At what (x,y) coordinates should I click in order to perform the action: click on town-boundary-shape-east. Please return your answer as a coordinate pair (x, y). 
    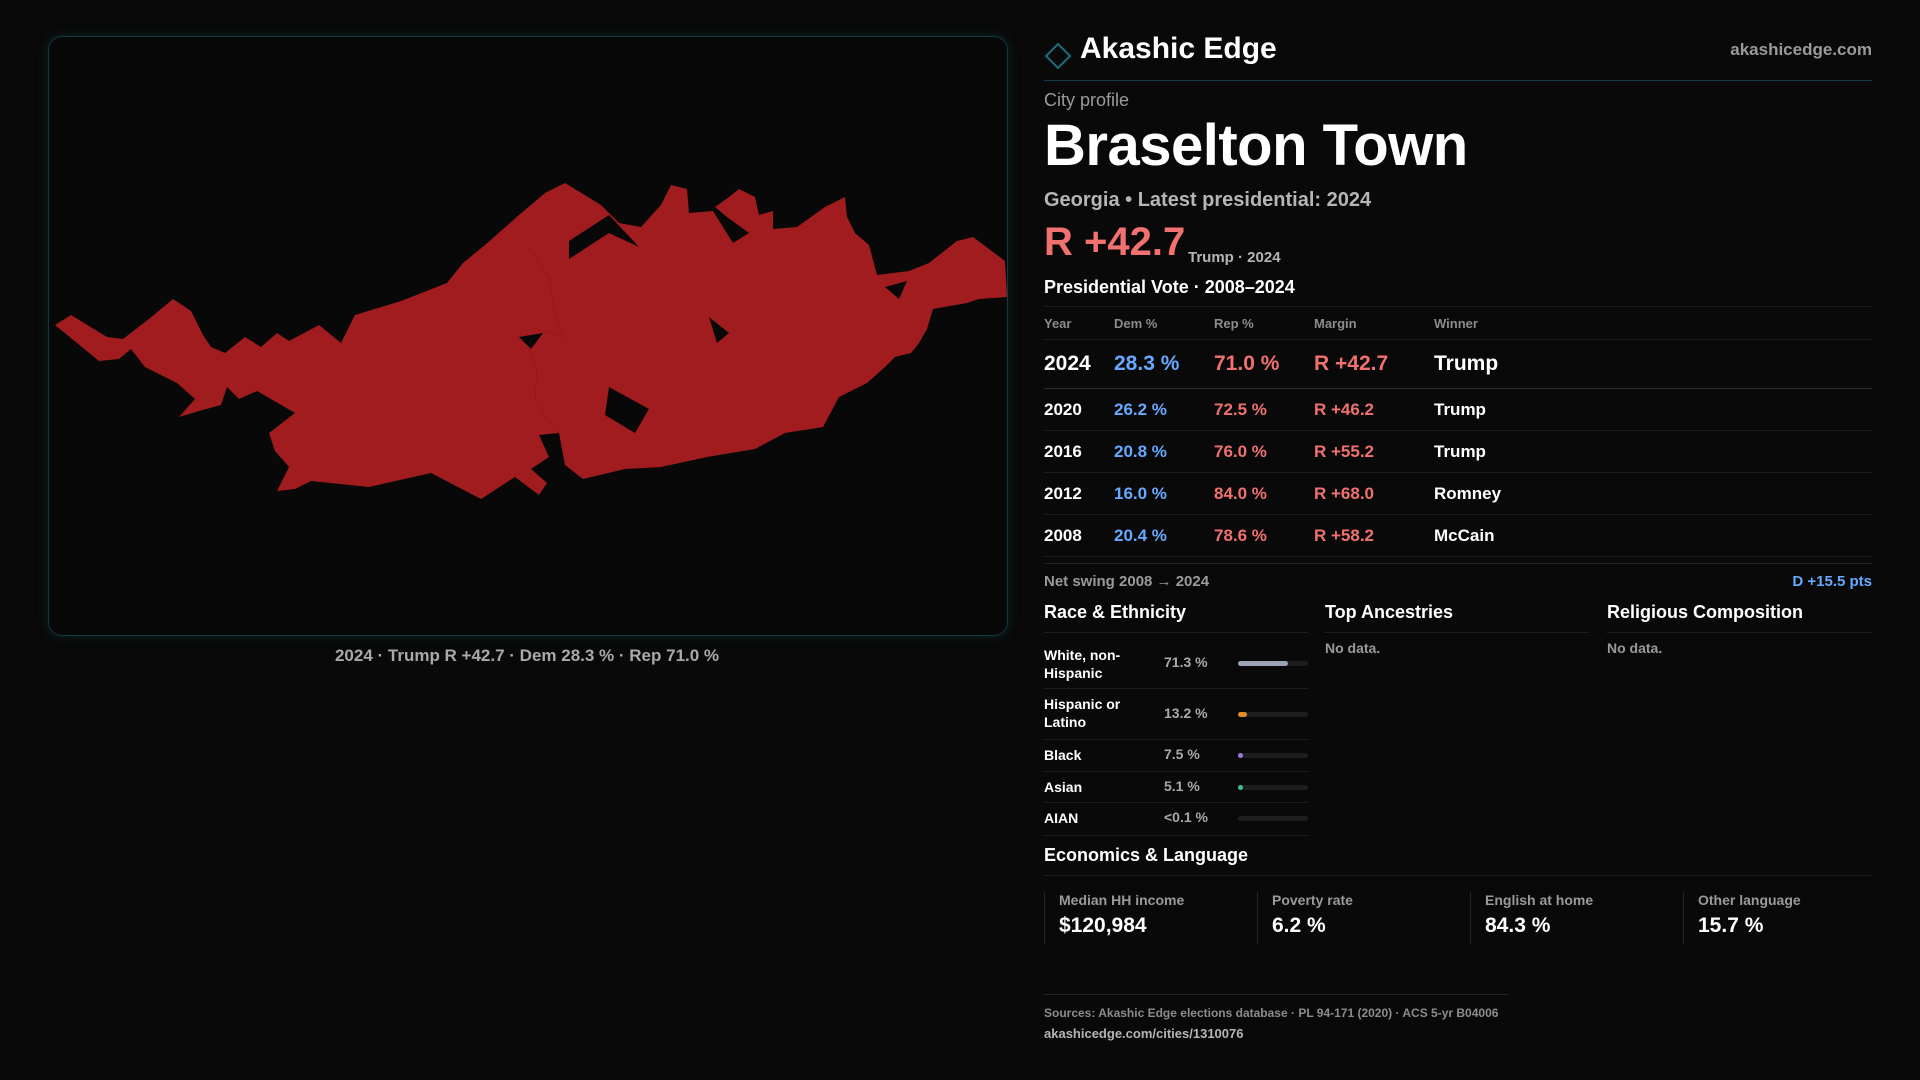
    Looking at the image, I should click on (746, 331).